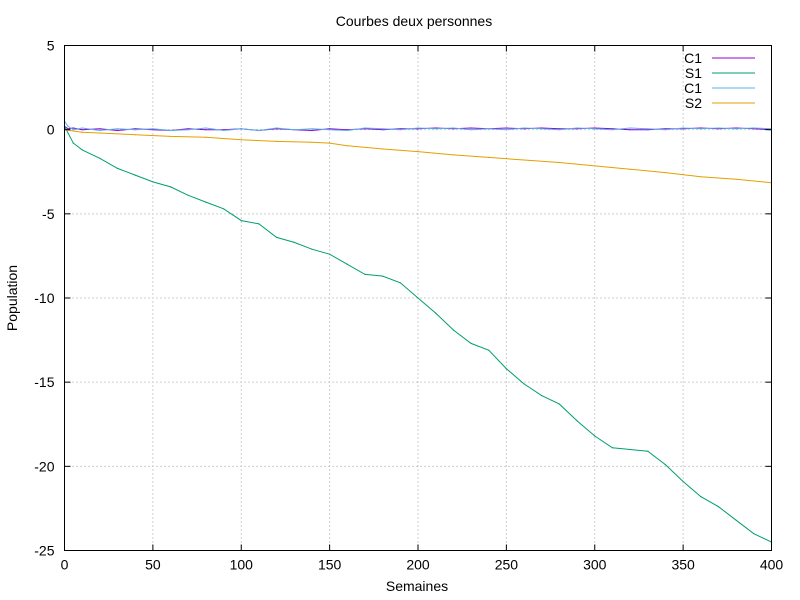  I want to click on x-tick-label: 150, so click(330, 565).